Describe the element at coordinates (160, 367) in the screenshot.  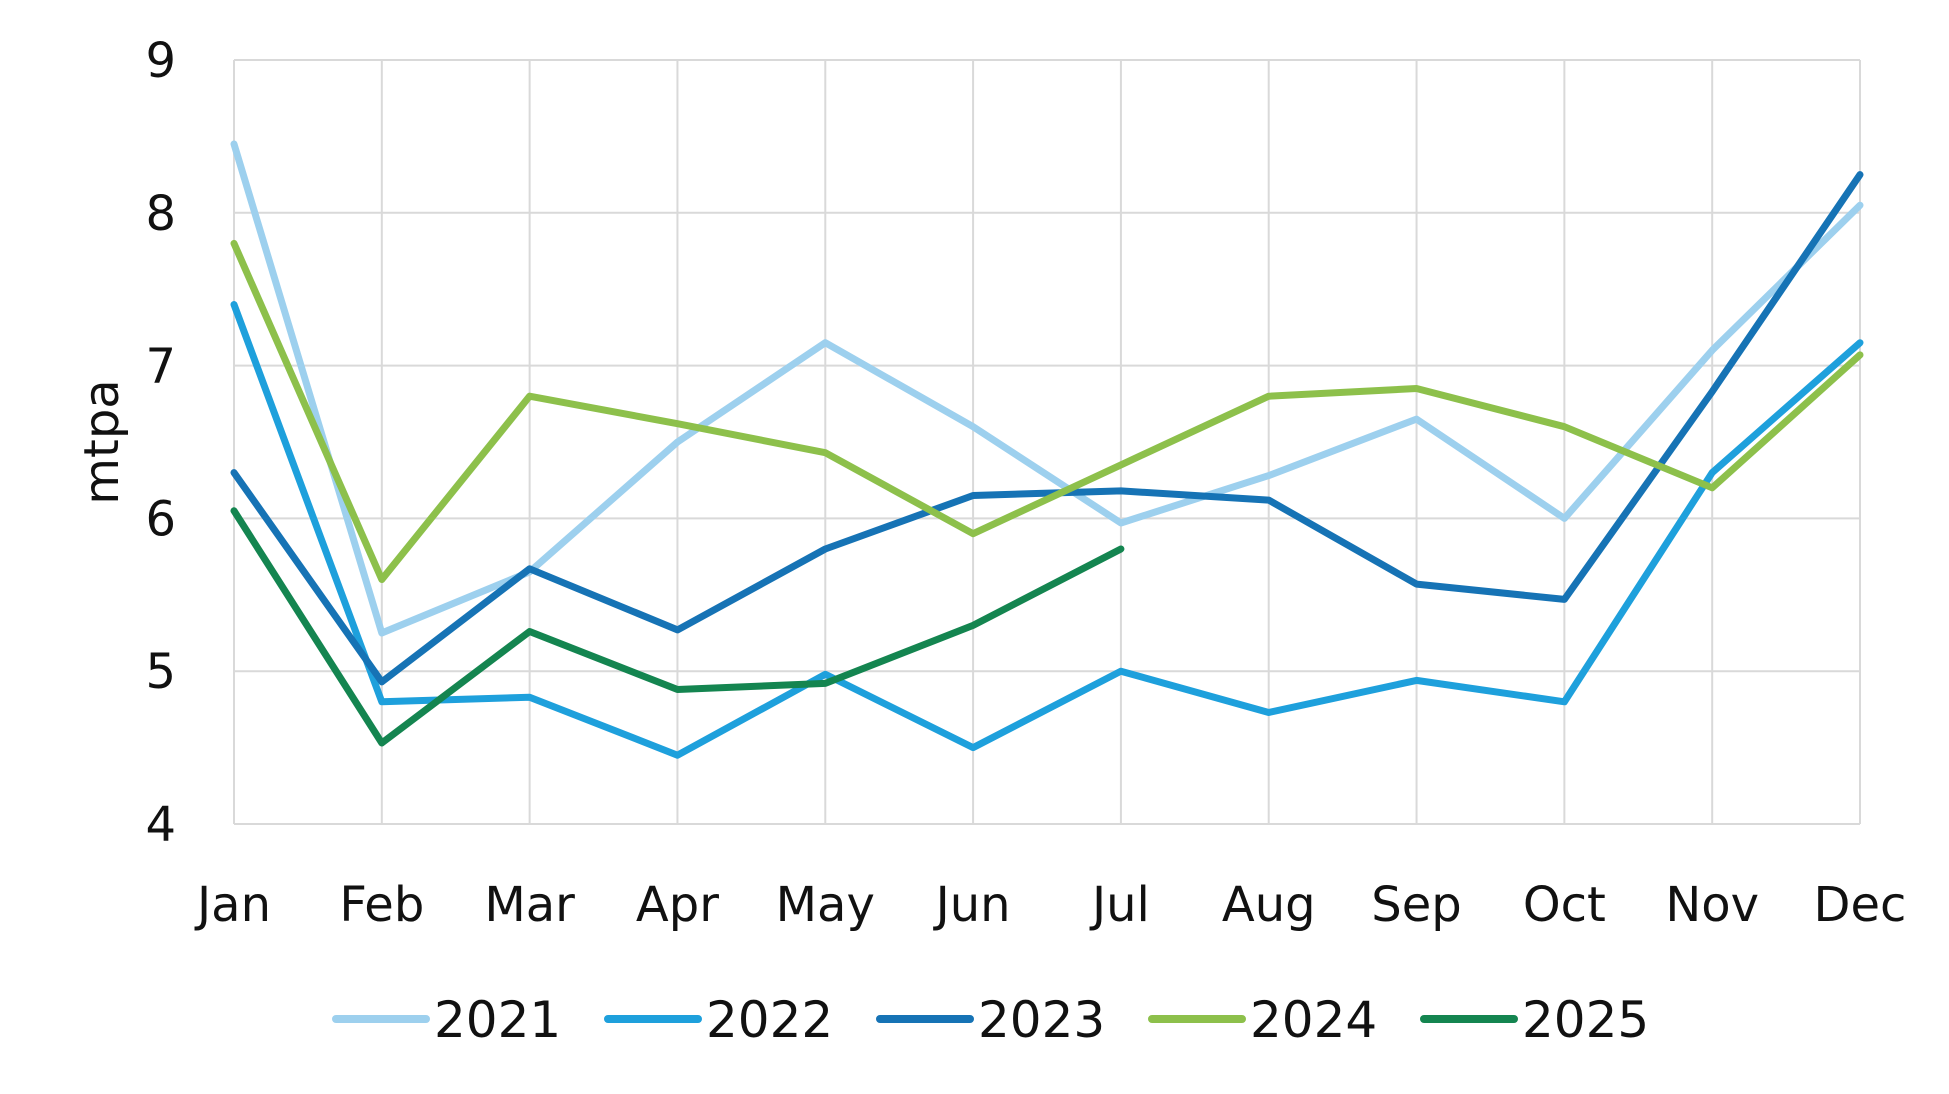
I see `y-tick-label: 7` at that location.